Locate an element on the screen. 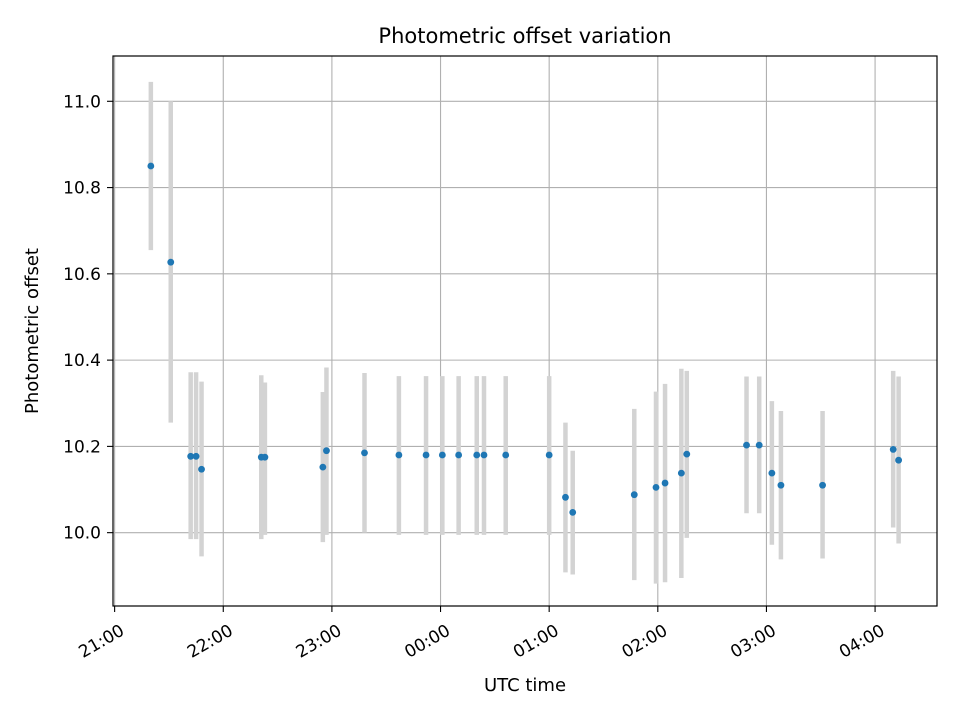 The width and height of the screenshot is (960, 720). x-tick-label: 03:00 is located at coordinates (753, 642).